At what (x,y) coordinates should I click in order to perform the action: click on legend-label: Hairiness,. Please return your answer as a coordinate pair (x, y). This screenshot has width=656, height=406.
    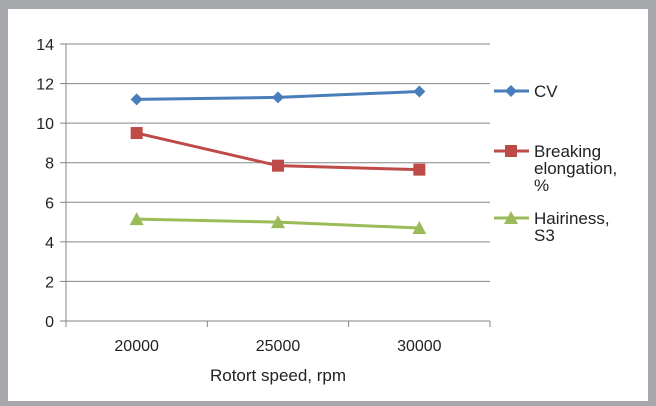
    Looking at the image, I should click on (572, 218).